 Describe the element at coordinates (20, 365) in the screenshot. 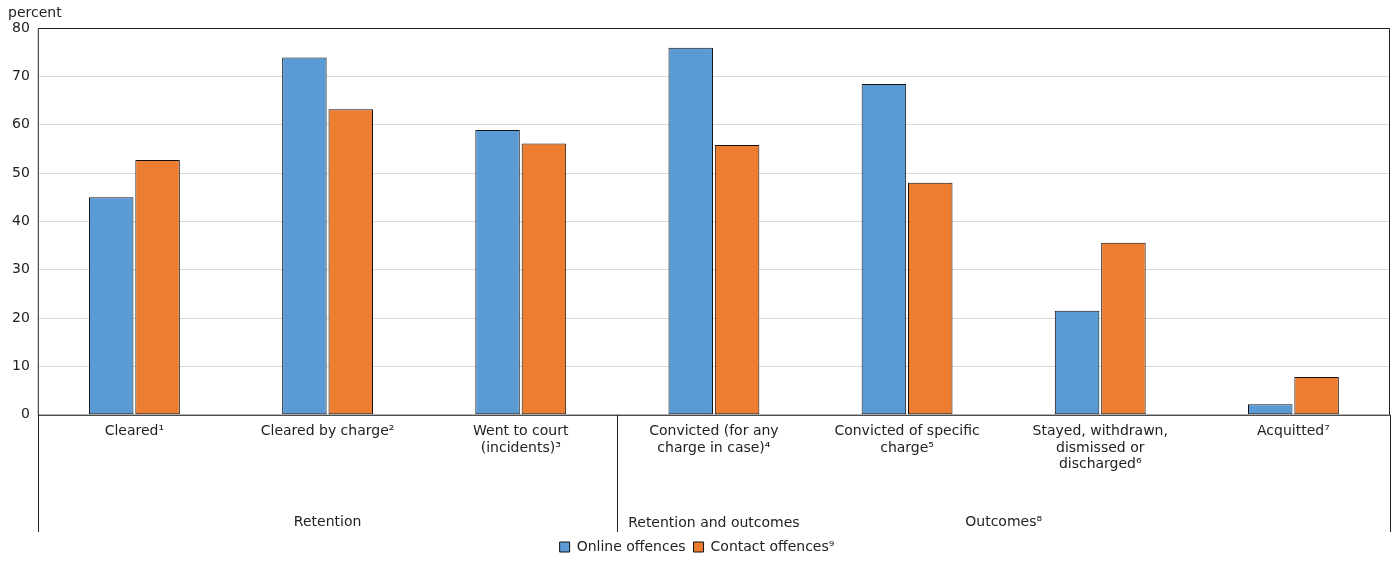

I see `y-tick-label: 10` at that location.